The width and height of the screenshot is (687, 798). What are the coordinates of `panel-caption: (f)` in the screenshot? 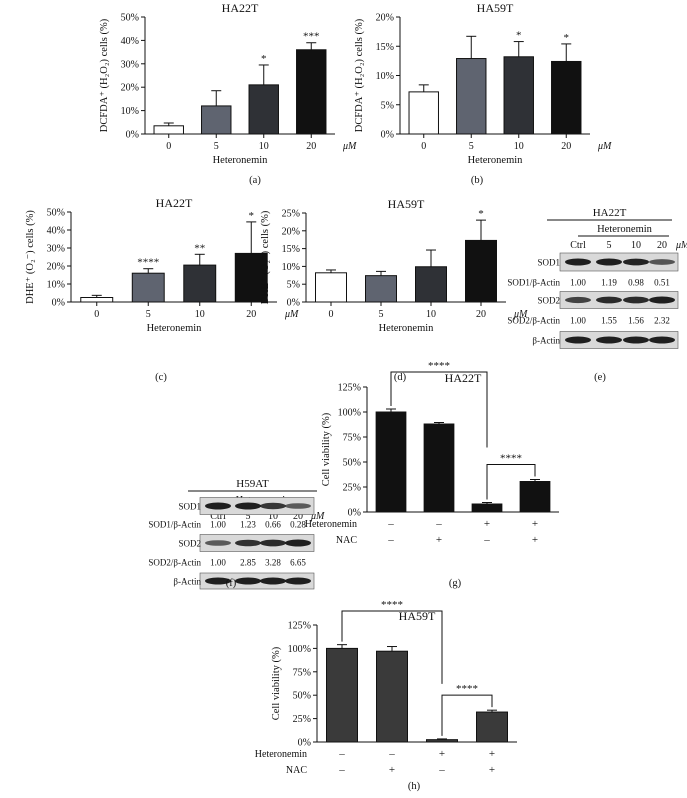 It's located at (231, 583).